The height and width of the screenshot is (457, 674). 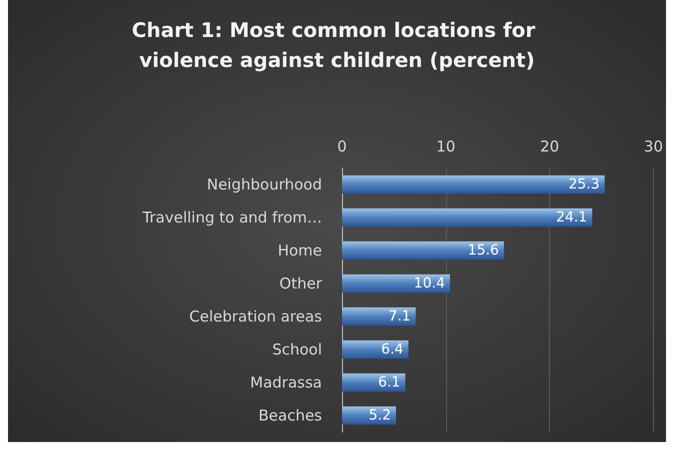 I want to click on y-tick-label: Other, so click(x=301, y=283).